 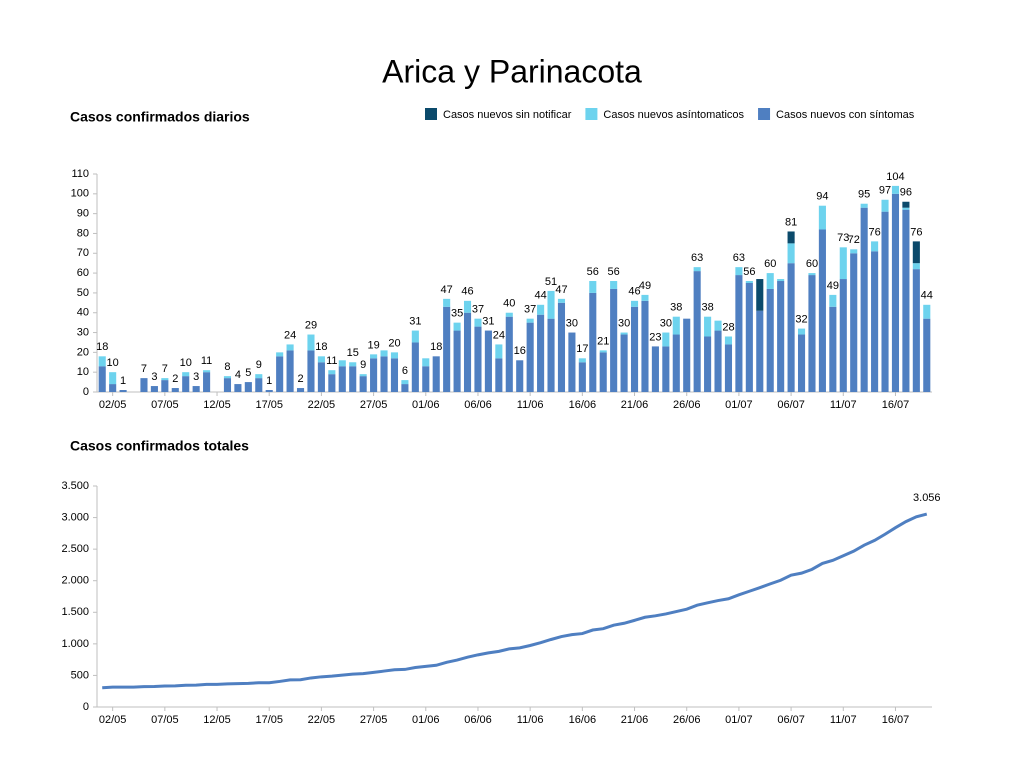 What do you see at coordinates (373, 345) in the screenshot?
I see `total-label: 19` at bounding box center [373, 345].